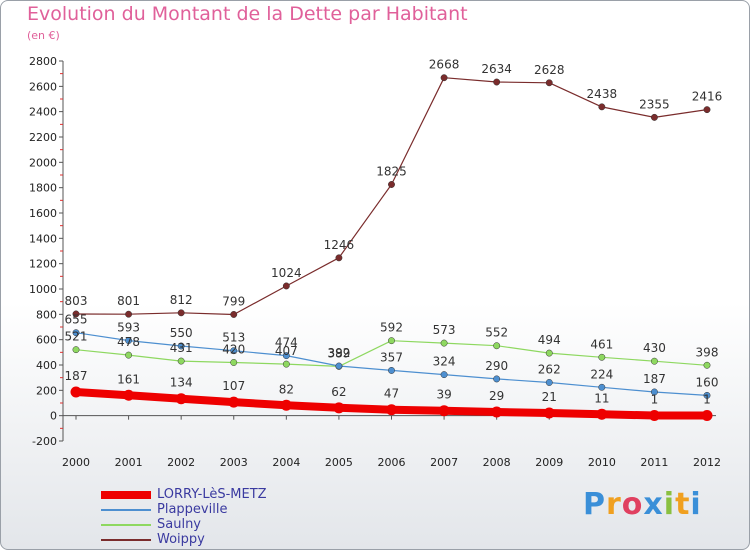  Describe the element at coordinates (338, 392) in the screenshot. I see `data-label: 62` at that location.